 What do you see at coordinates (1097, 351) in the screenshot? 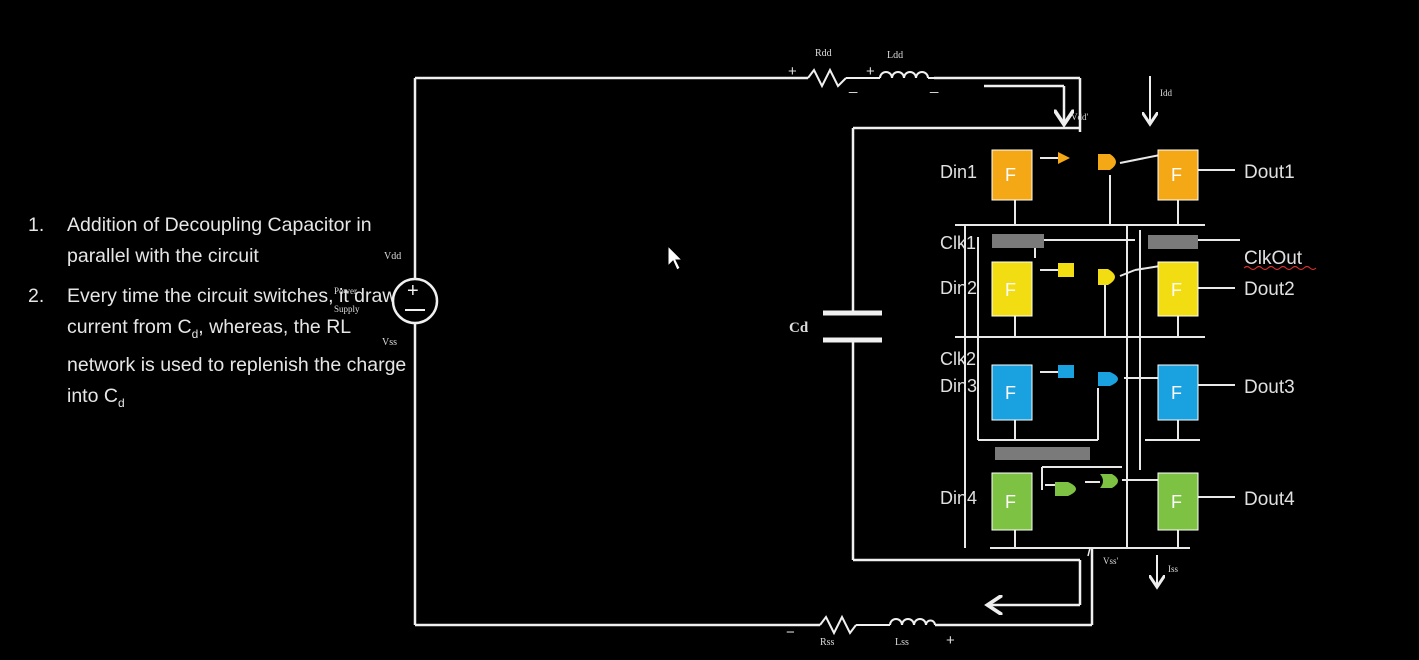
I see `circuit-wiring` at bounding box center [1097, 351].